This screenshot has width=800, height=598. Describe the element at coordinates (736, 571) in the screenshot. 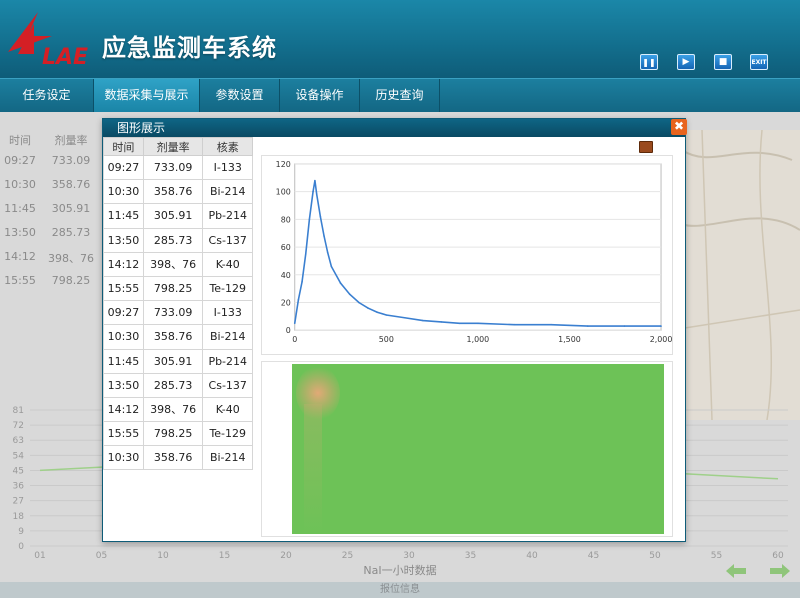

I see `prev-arrow-icon` at that location.